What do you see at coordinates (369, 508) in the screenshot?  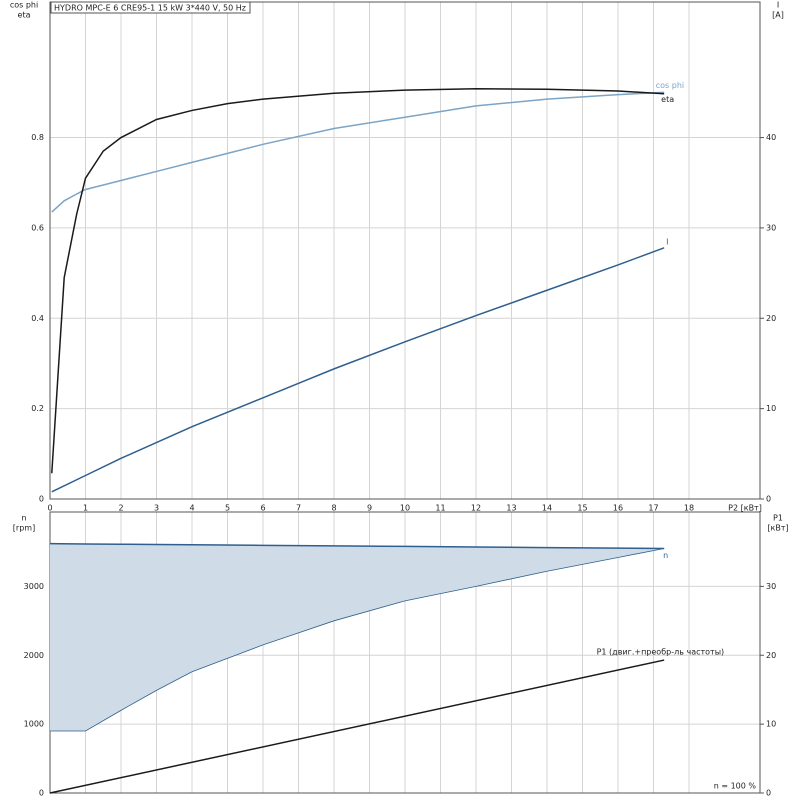 I see `x-tick-label: 9` at bounding box center [369, 508].